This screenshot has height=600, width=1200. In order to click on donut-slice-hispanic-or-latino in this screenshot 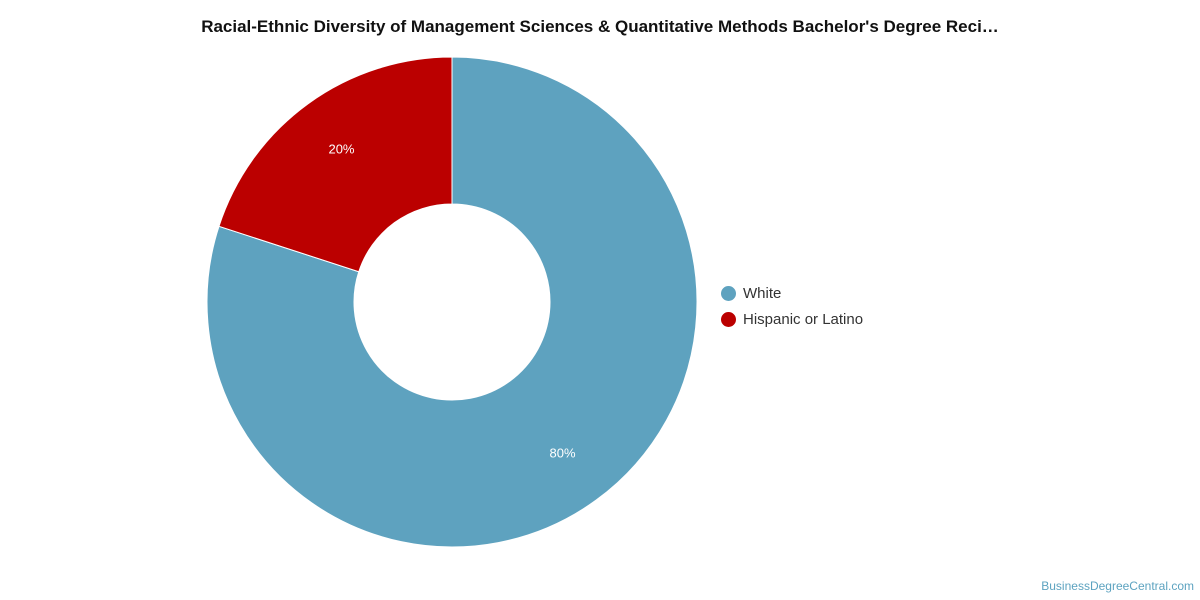, I will do `click(335, 164)`.